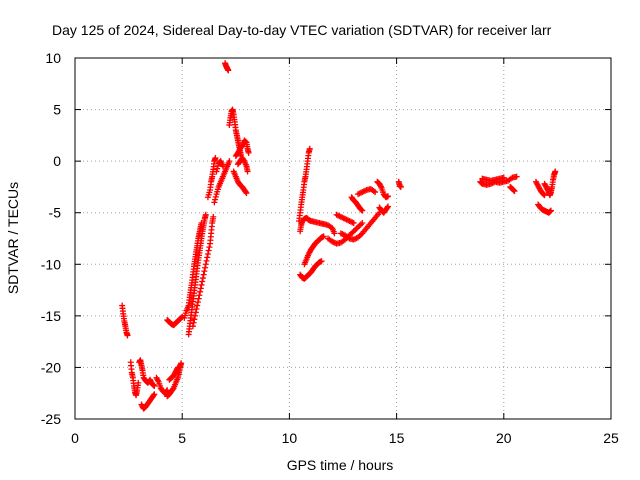  I want to click on y-tick-label: 0, so click(57, 161).